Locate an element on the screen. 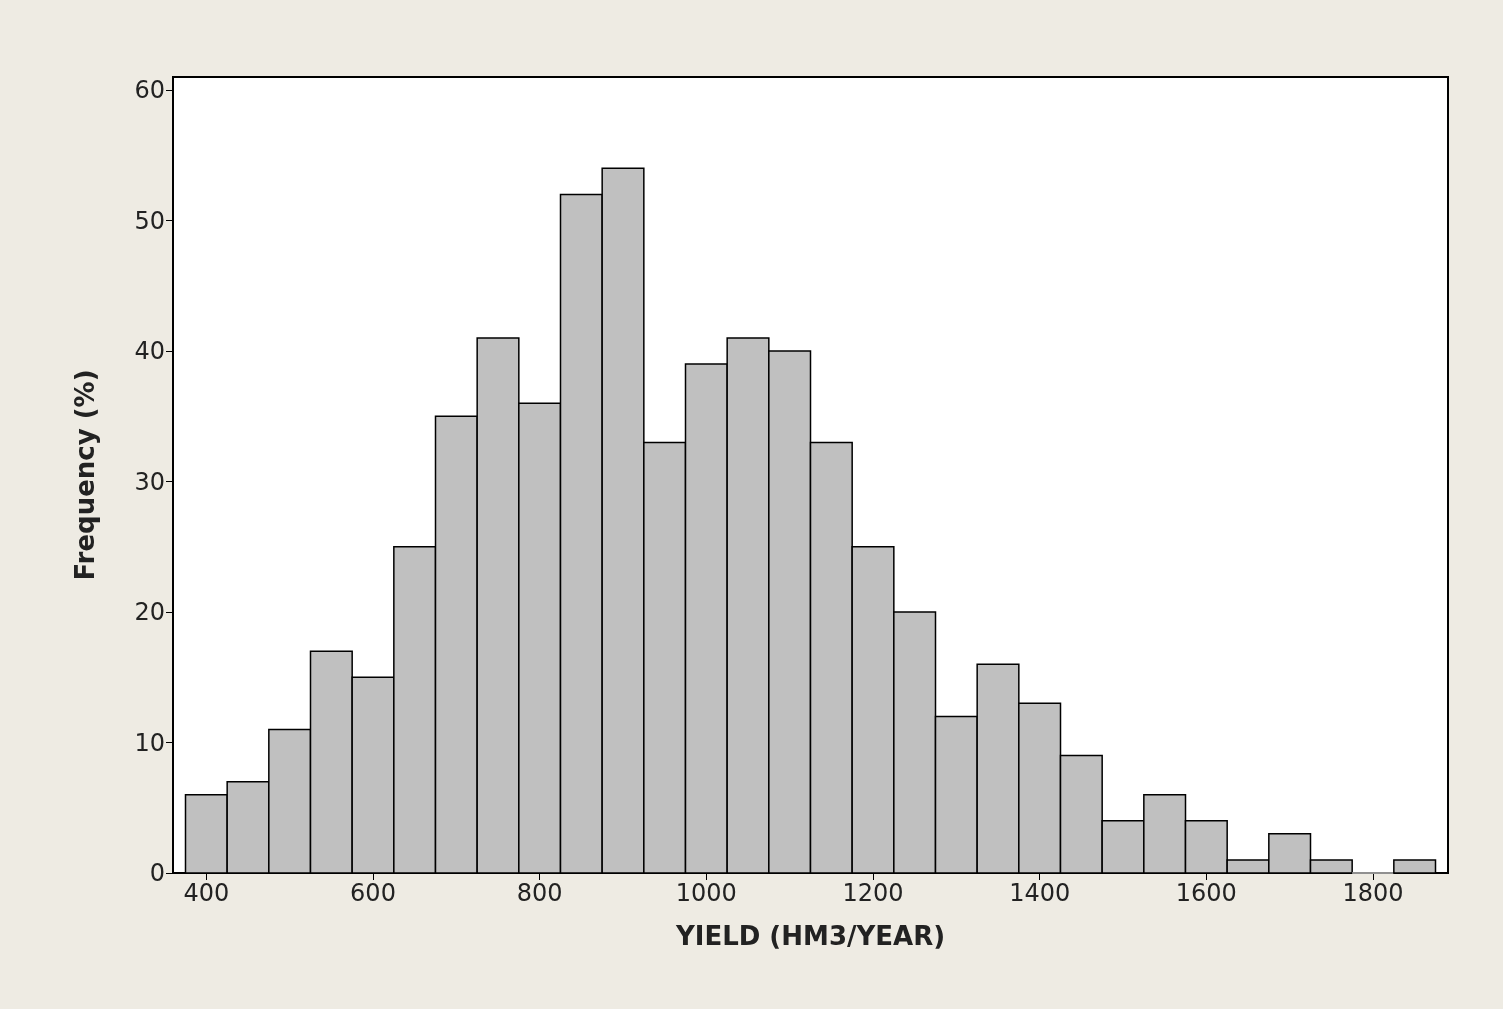 The width and height of the screenshot is (1503, 1009). y-axis-title: Frequency (%) is located at coordinates (85, 475).